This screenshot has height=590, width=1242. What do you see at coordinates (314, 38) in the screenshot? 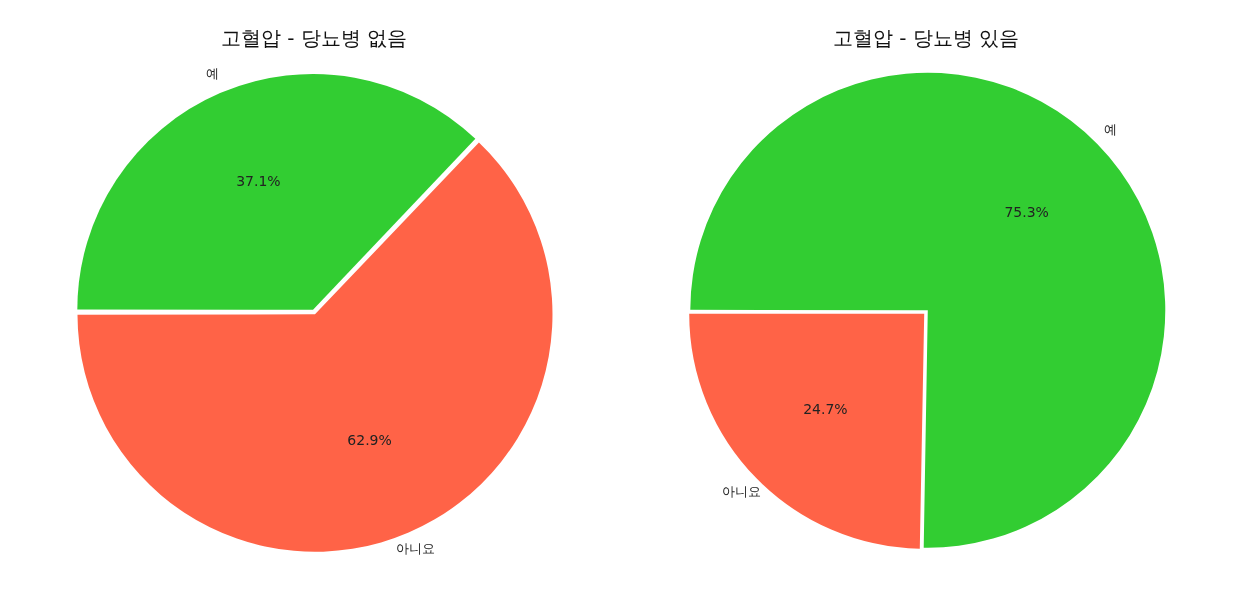
I see `chart-title: 고혈압 - 당뇨병 없음` at bounding box center [314, 38].